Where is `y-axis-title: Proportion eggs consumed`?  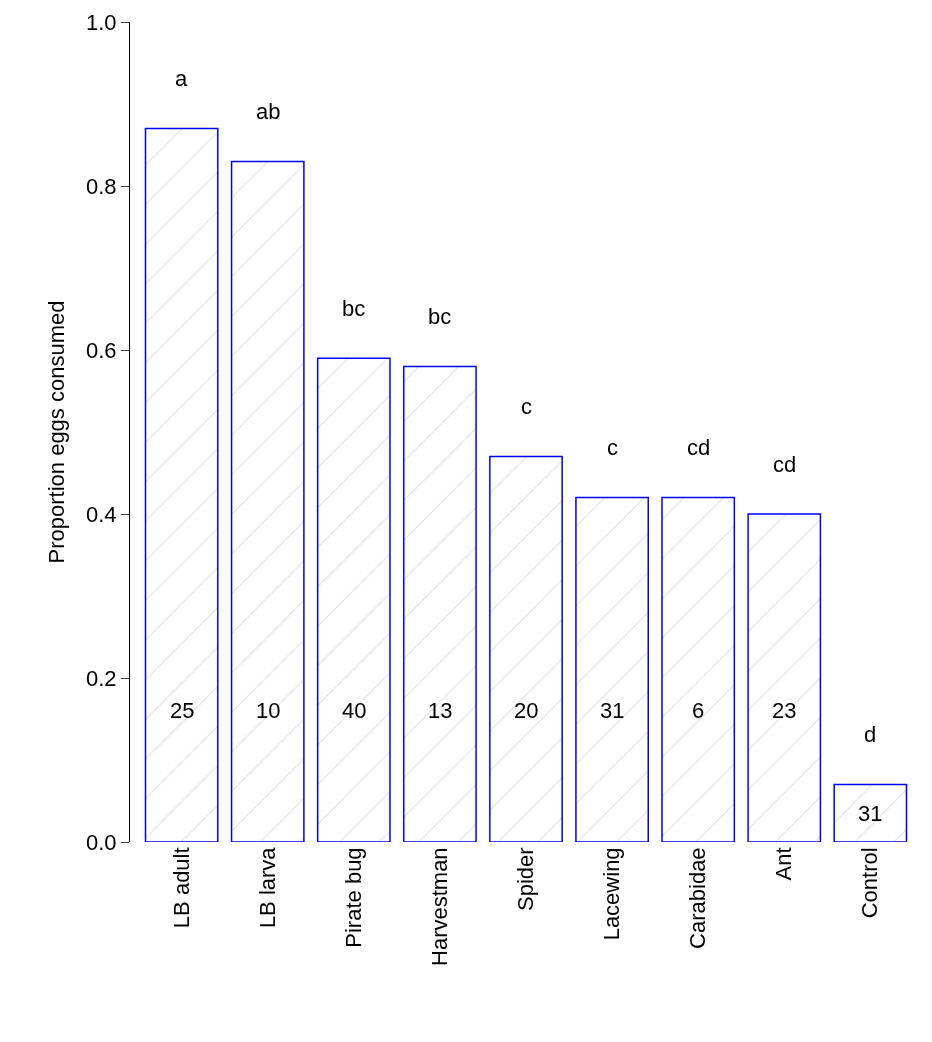
y-axis-title: Proportion eggs consumed is located at coordinates (56, 432).